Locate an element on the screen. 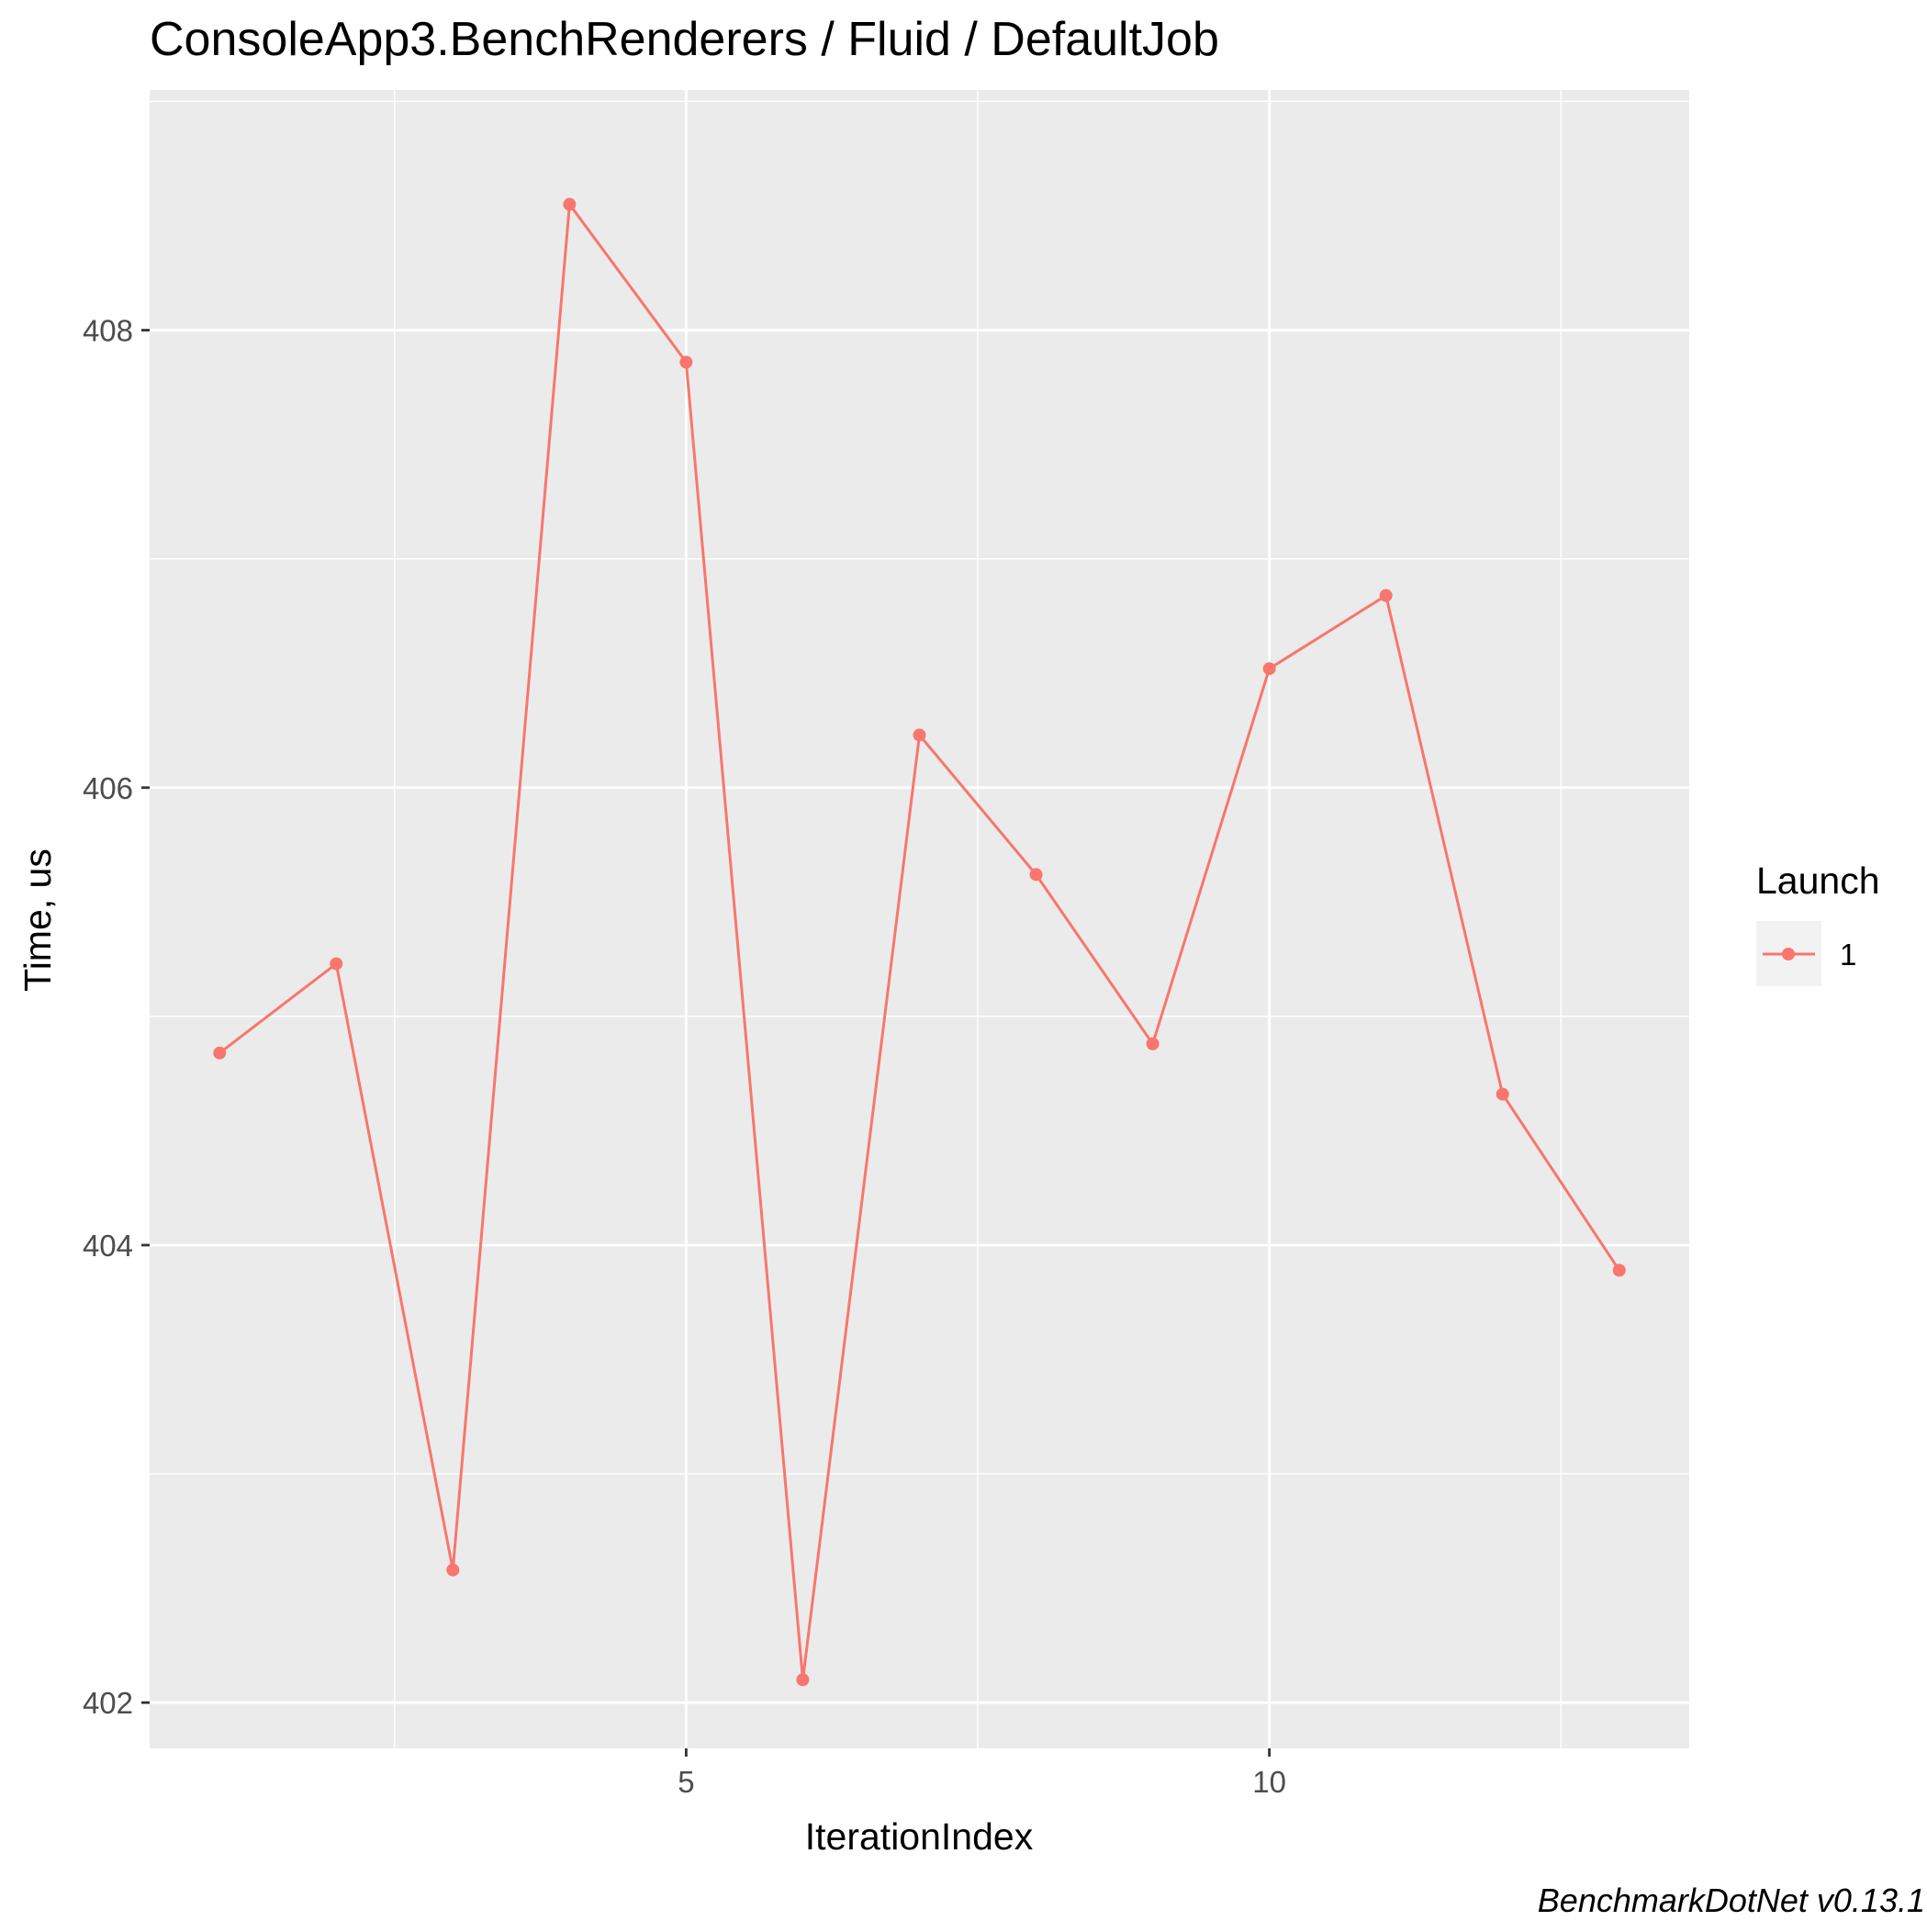  x-tick-label: 5 is located at coordinates (686, 1782).